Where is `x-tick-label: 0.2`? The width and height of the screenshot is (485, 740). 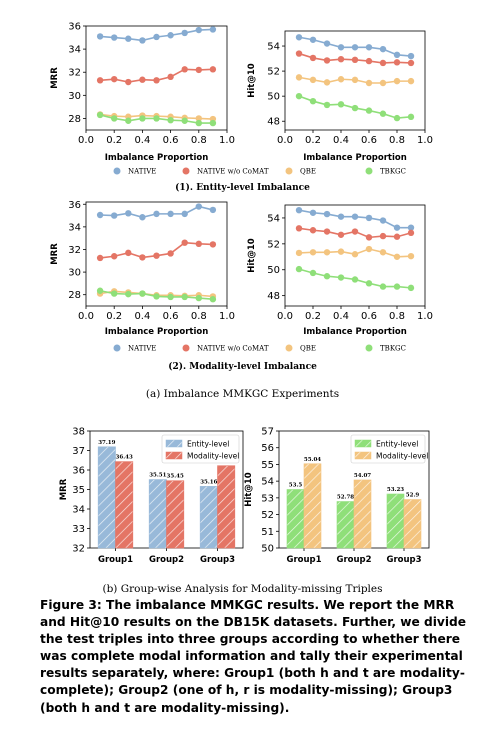 x-tick-label: 0.2 is located at coordinates (313, 140).